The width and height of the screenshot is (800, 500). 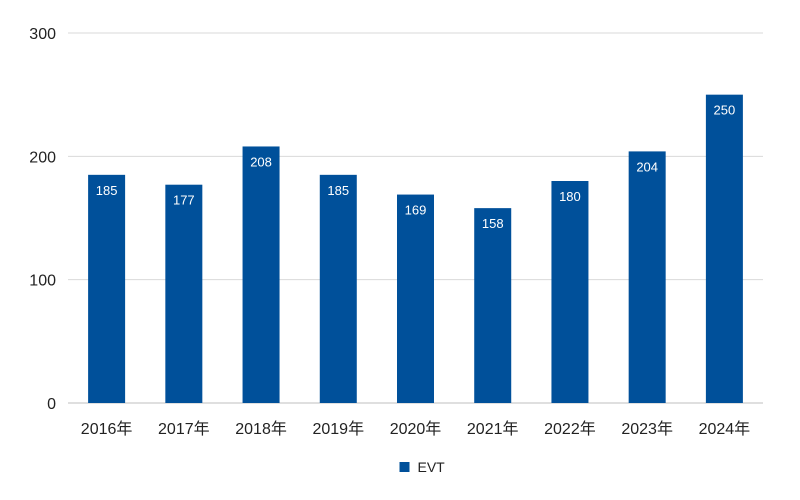 What do you see at coordinates (647, 166) in the screenshot?
I see `data-label: 204` at bounding box center [647, 166].